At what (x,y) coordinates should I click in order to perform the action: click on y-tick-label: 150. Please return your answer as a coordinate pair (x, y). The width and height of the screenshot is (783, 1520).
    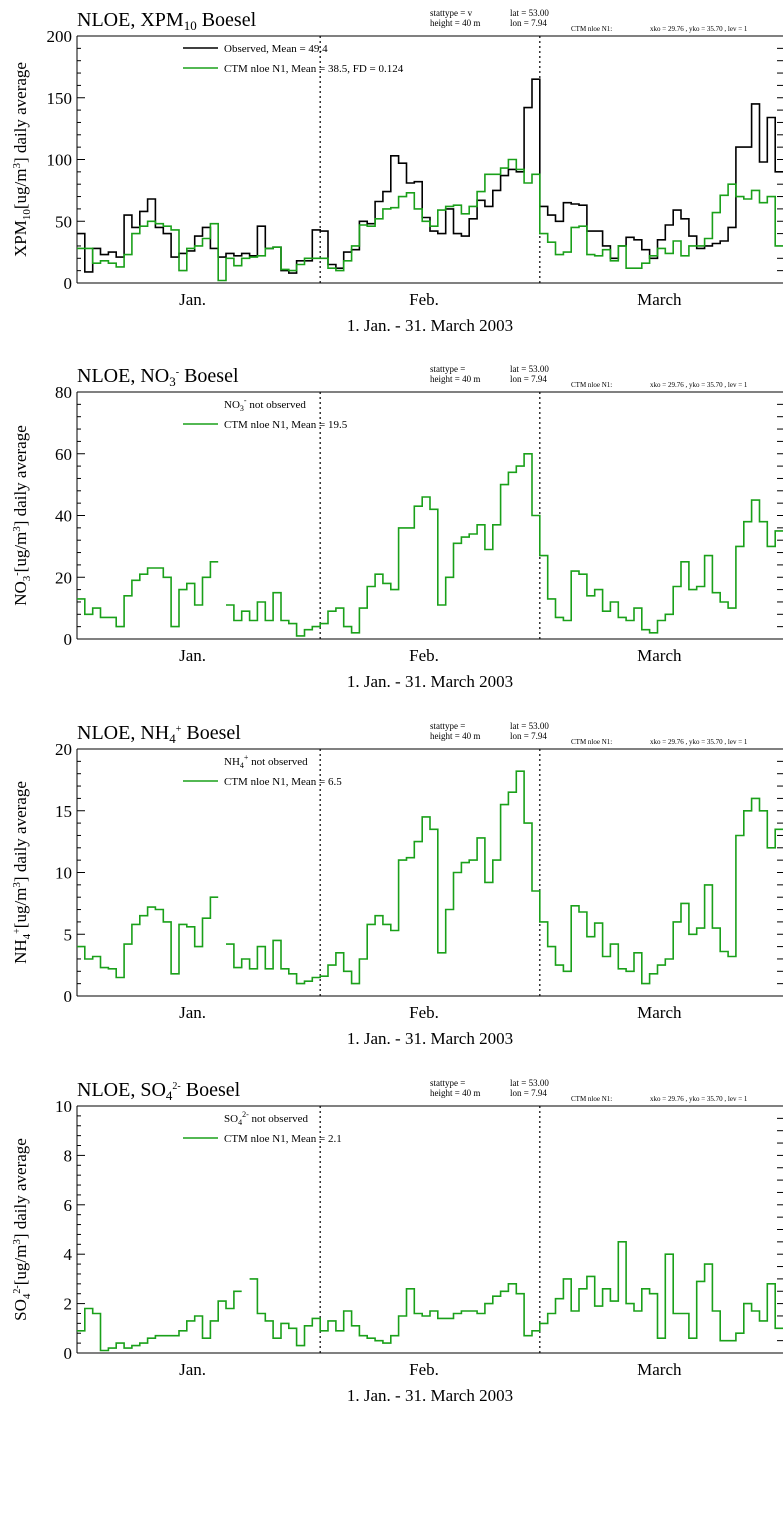
    Looking at the image, I should click on (60, 98).